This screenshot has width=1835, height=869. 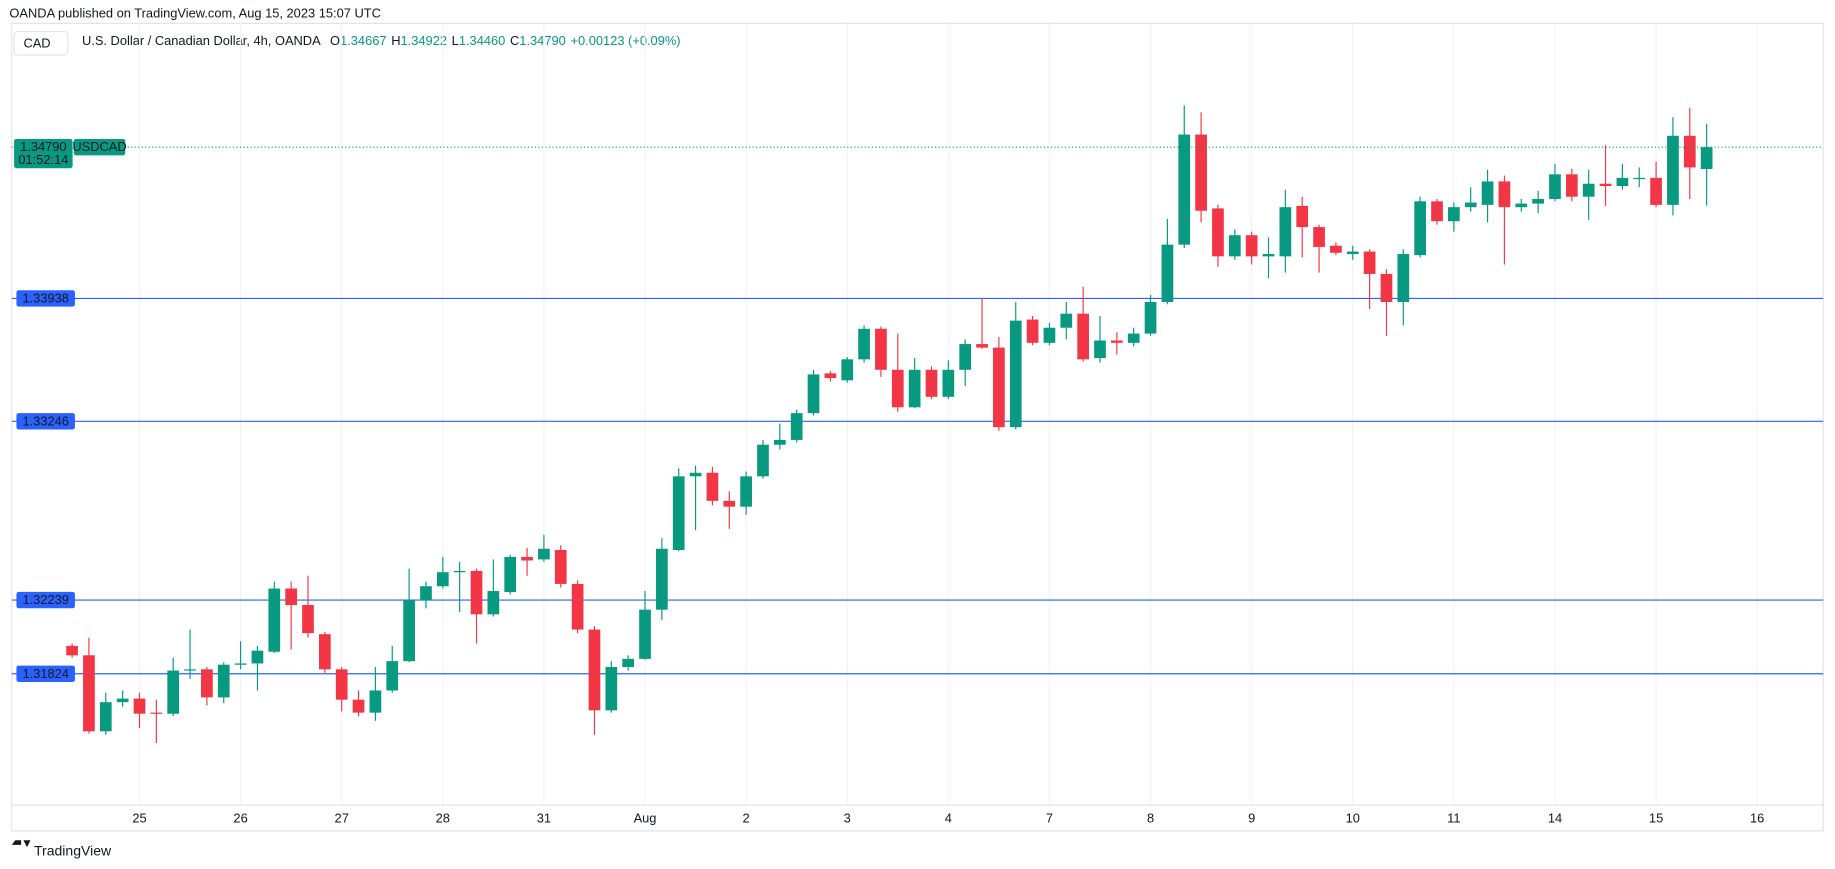 I want to click on level-label: 1.31824, so click(x=45, y=673).